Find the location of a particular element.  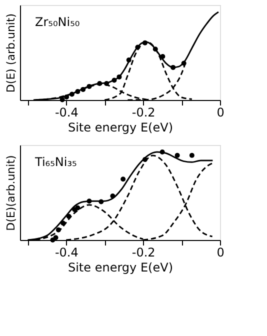

annotation: Ti₆₅Ni₃₅ is located at coordinates (56, 162).